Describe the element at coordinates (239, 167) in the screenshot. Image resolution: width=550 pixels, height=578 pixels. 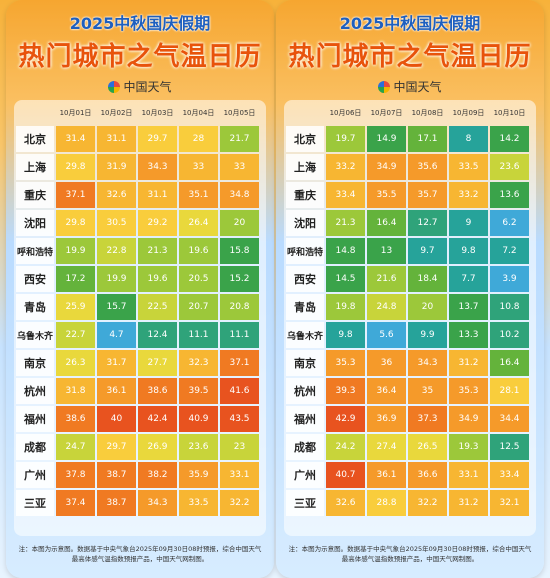
I see `temperature-cell: 33` at that location.